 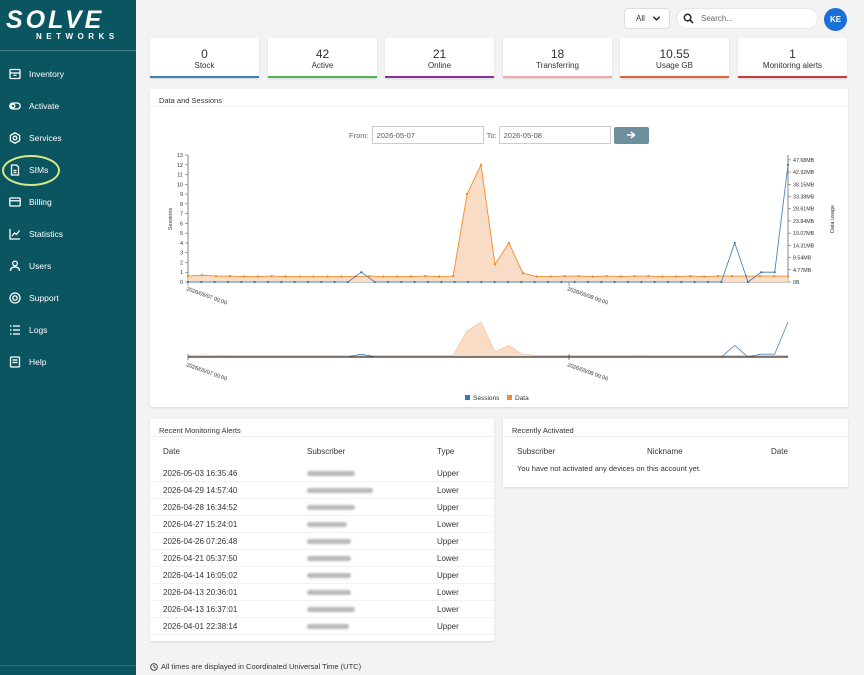 What do you see at coordinates (68, 74) in the screenshot?
I see `sidebar-item-inventory: Inventory` at bounding box center [68, 74].